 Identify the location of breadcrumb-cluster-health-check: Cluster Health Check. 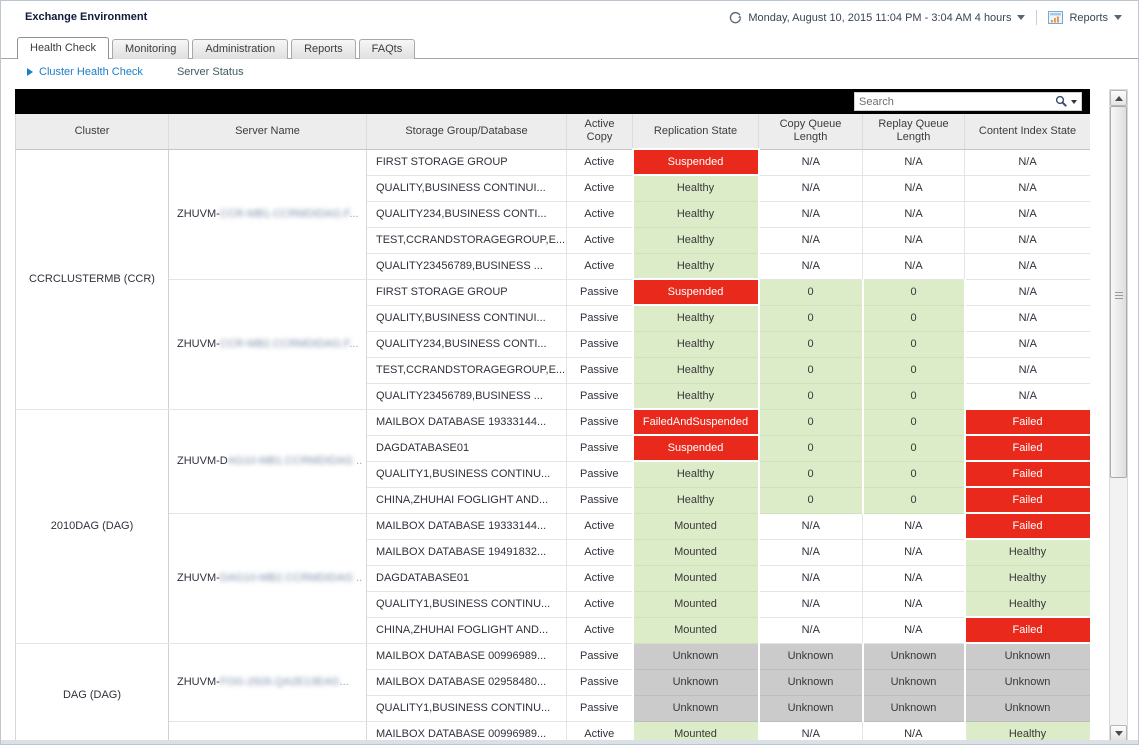
(91, 72).